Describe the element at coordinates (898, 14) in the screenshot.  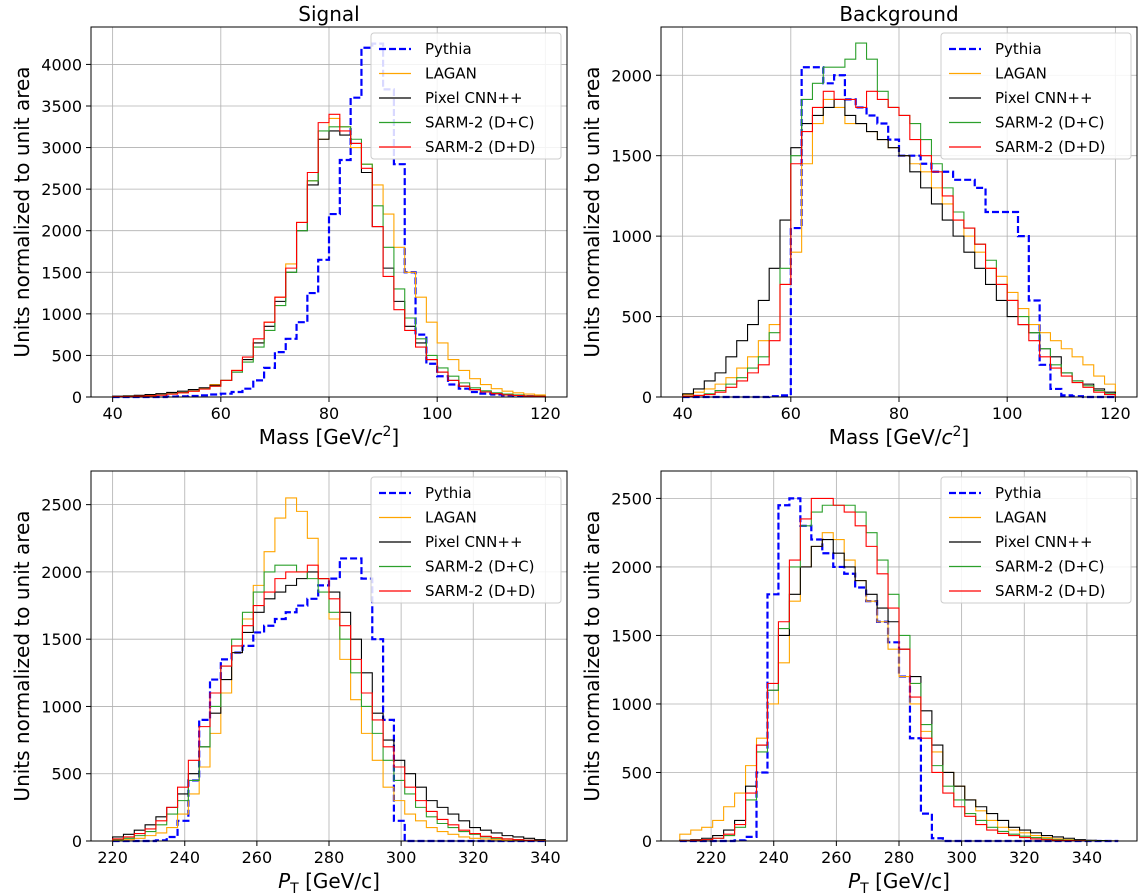
I see `chart-title: Background` at that location.